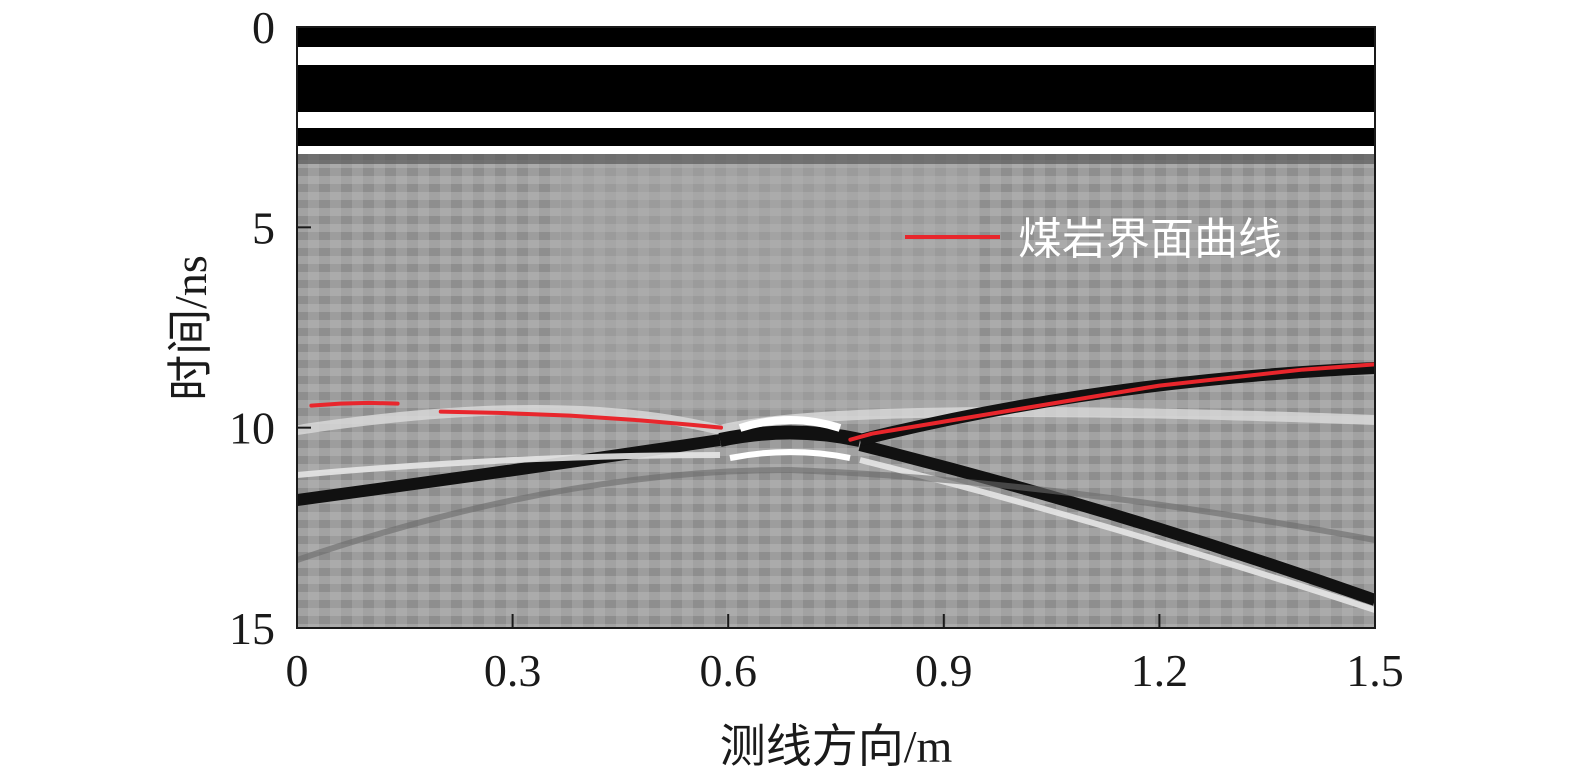 The image size is (1575, 783). I want to click on y-tick-label: 0, so click(263, 27).